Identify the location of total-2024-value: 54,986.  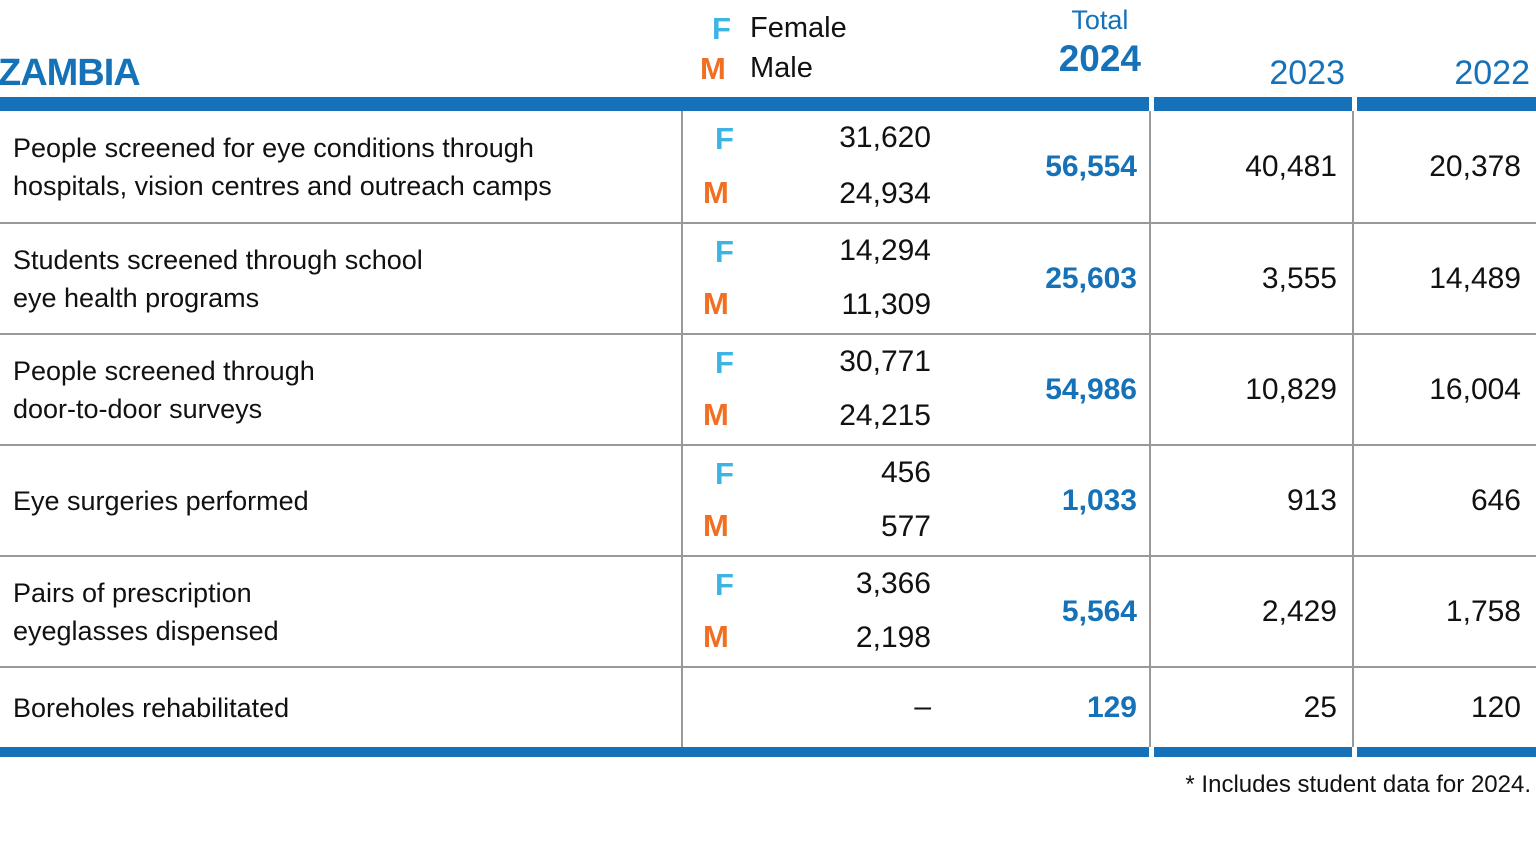
(1091, 389).